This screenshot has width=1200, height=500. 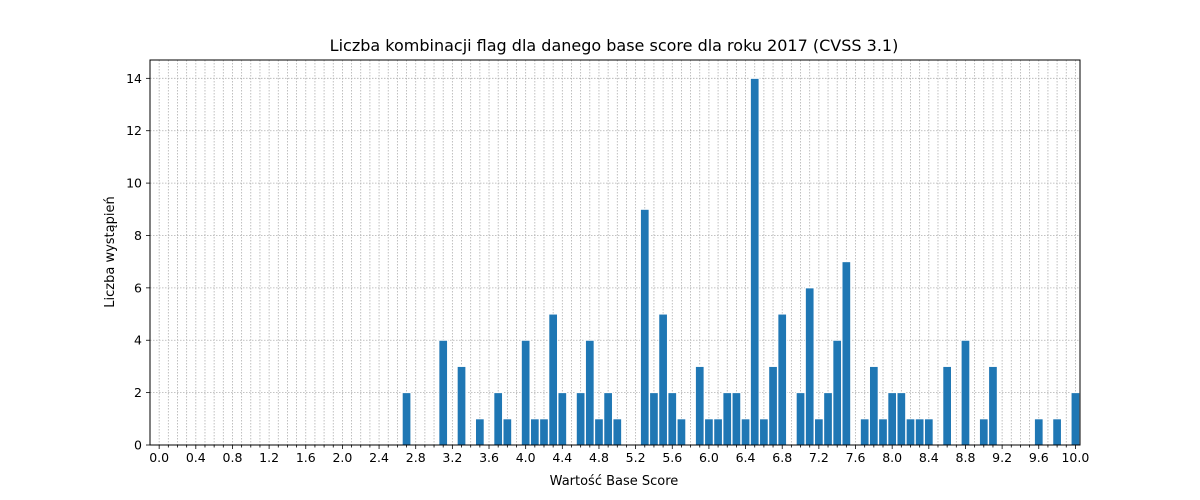 What do you see at coordinates (233, 457) in the screenshot?
I see `x-tick-label: 0.8` at bounding box center [233, 457].